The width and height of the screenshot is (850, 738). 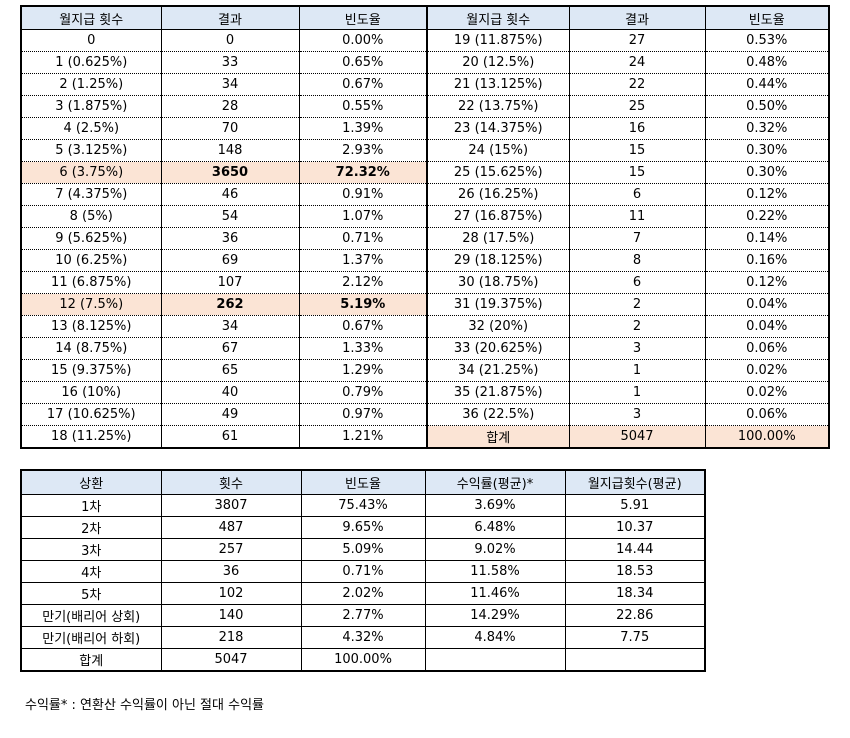 I want to click on cell-return-avg, so click(x=495, y=660).